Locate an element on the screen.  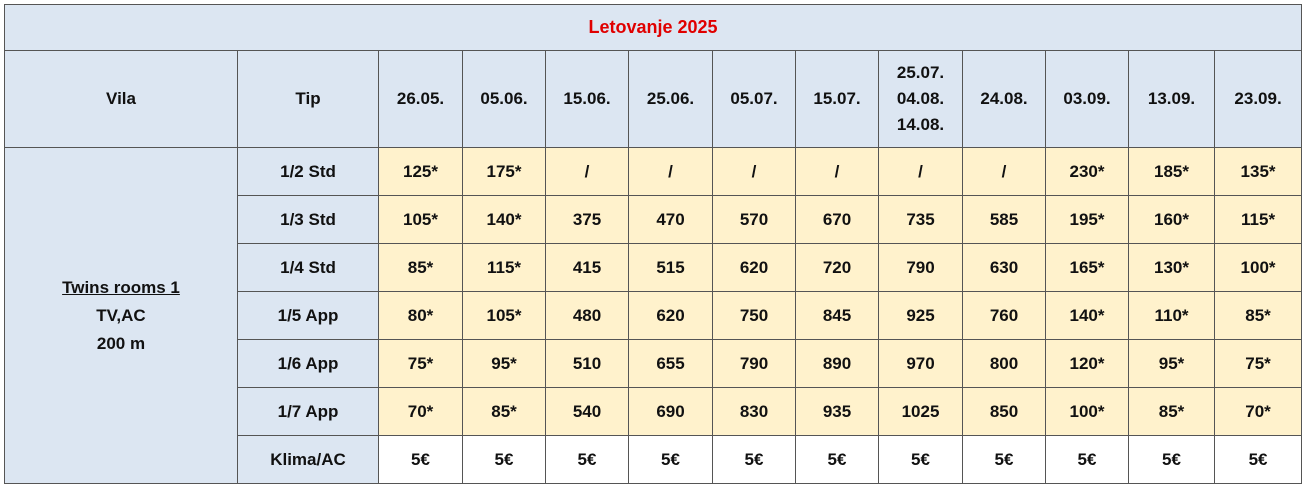
column-header: 05.06. is located at coordinates (504, 99).